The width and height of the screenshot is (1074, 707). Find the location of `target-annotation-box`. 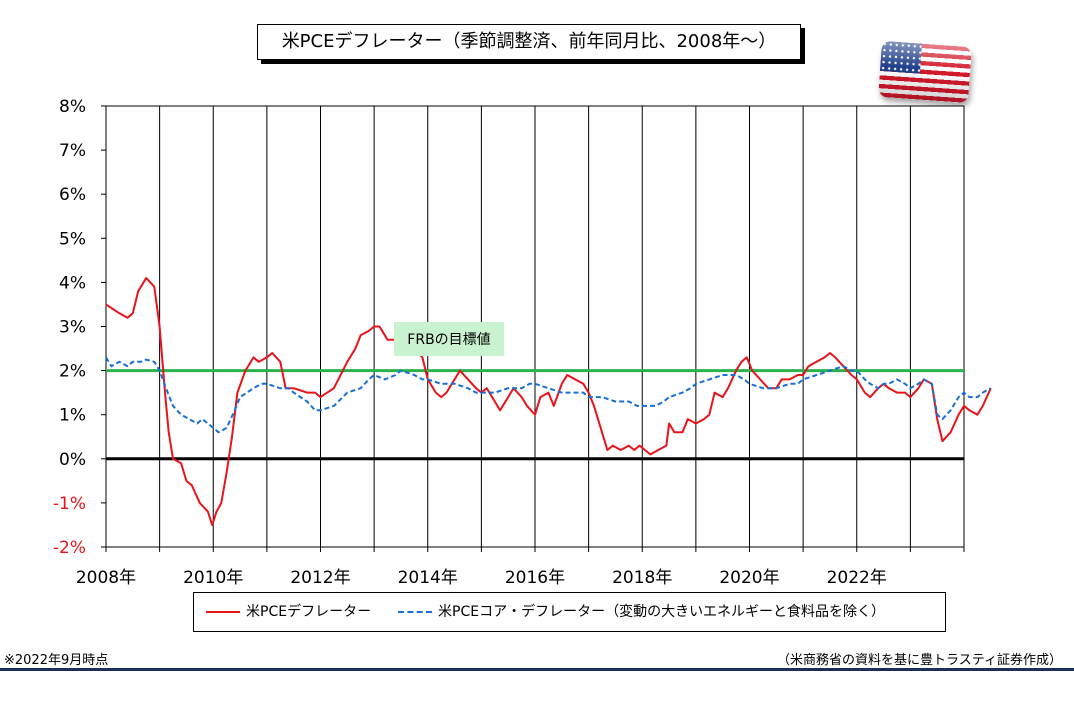

target-annotation-box is located at coordinates (449, 339).